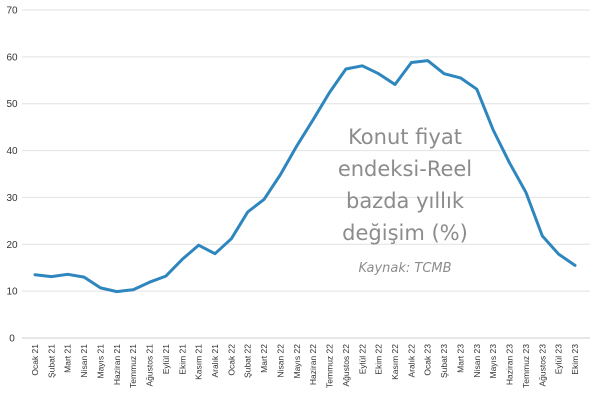 This screenshot has height=407, width=600. What do you see at coordinates (51, 361) in the screenshot?
I see `x-tick-label: Şubat 21` at bounding box center [51, 361].